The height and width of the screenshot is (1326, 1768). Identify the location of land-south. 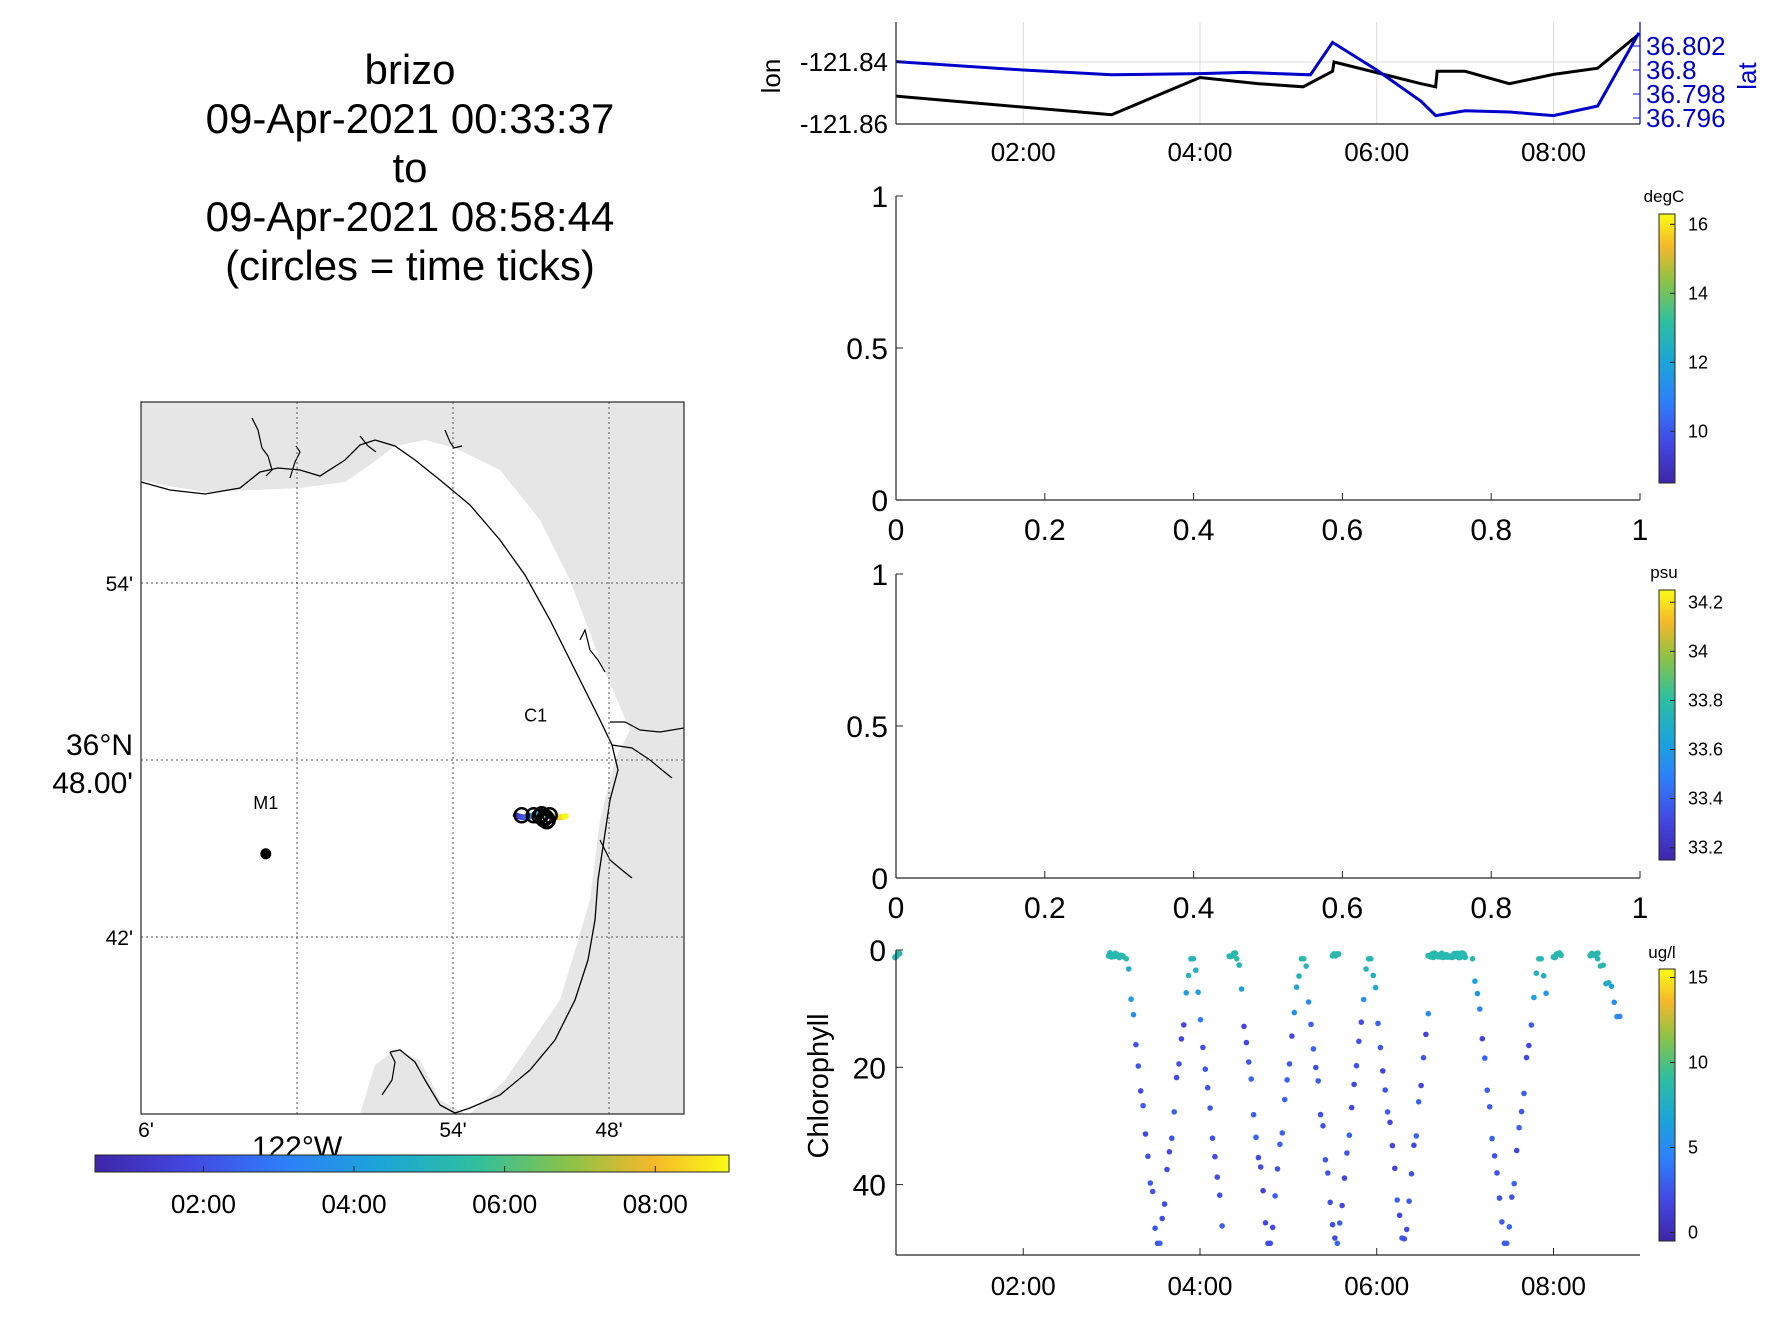
(412, 1082).